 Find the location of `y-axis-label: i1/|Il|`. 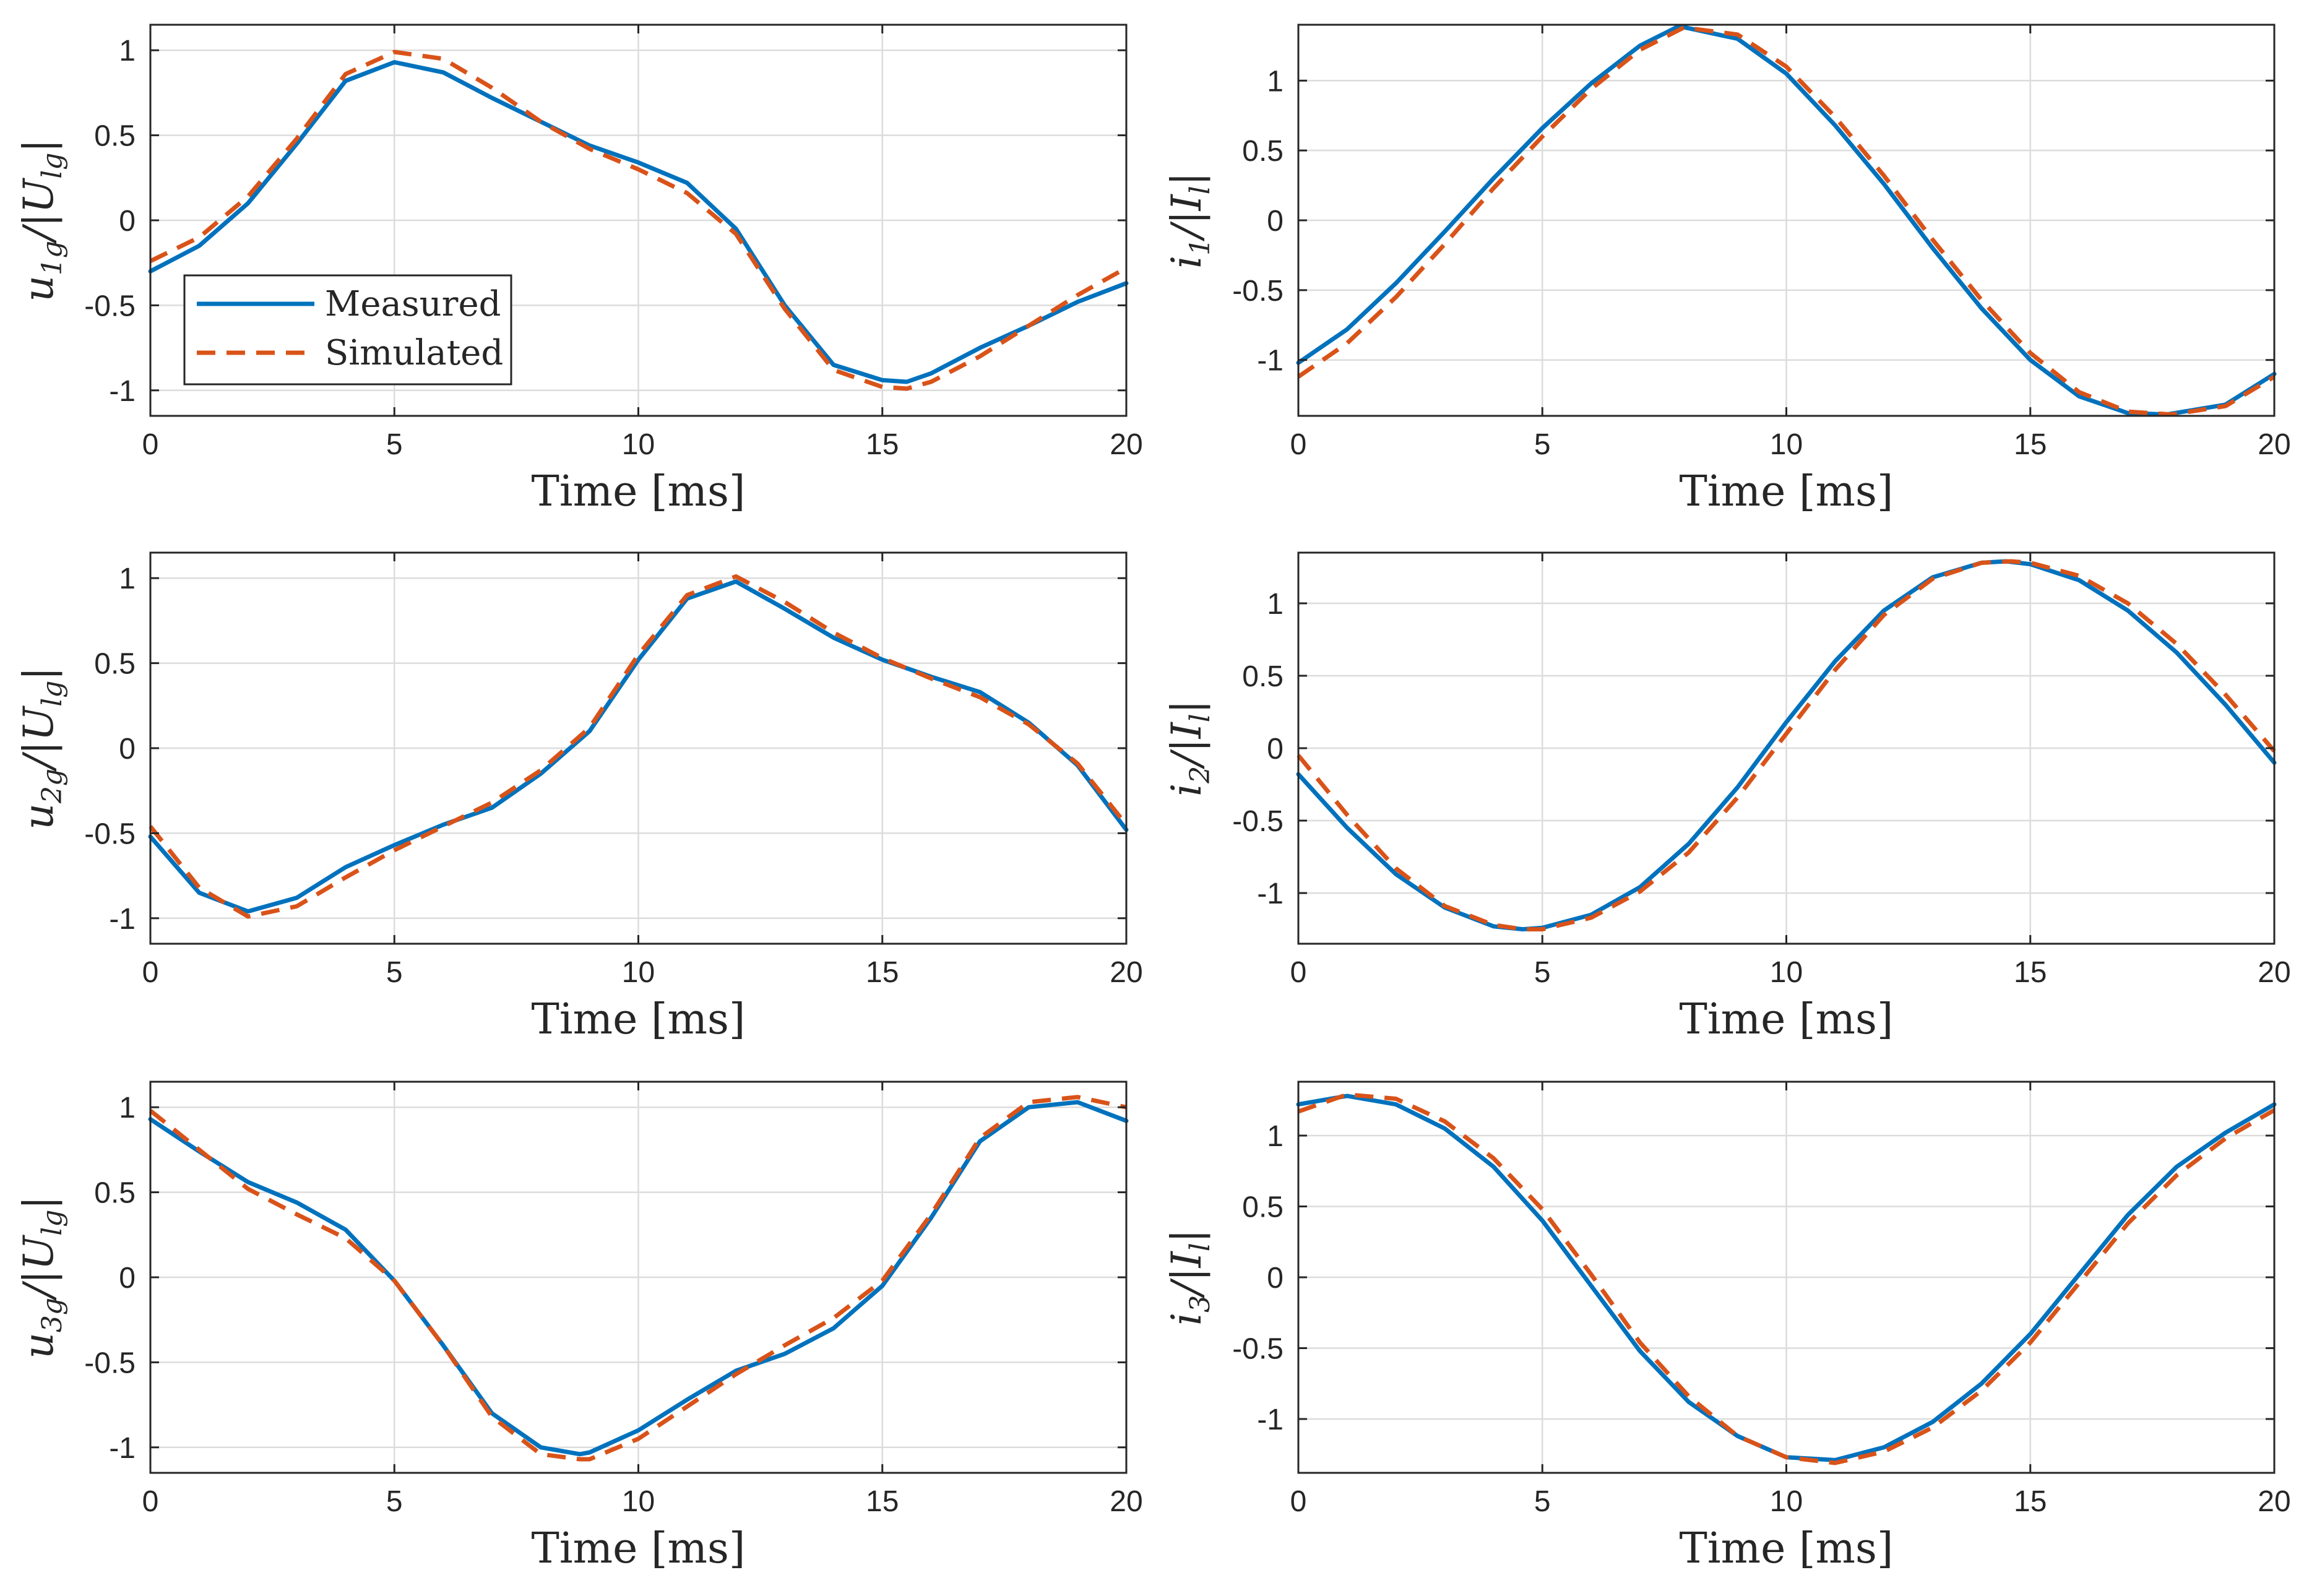

y-axis-label: i1/|Il| is located at coordinates (1189, 221).